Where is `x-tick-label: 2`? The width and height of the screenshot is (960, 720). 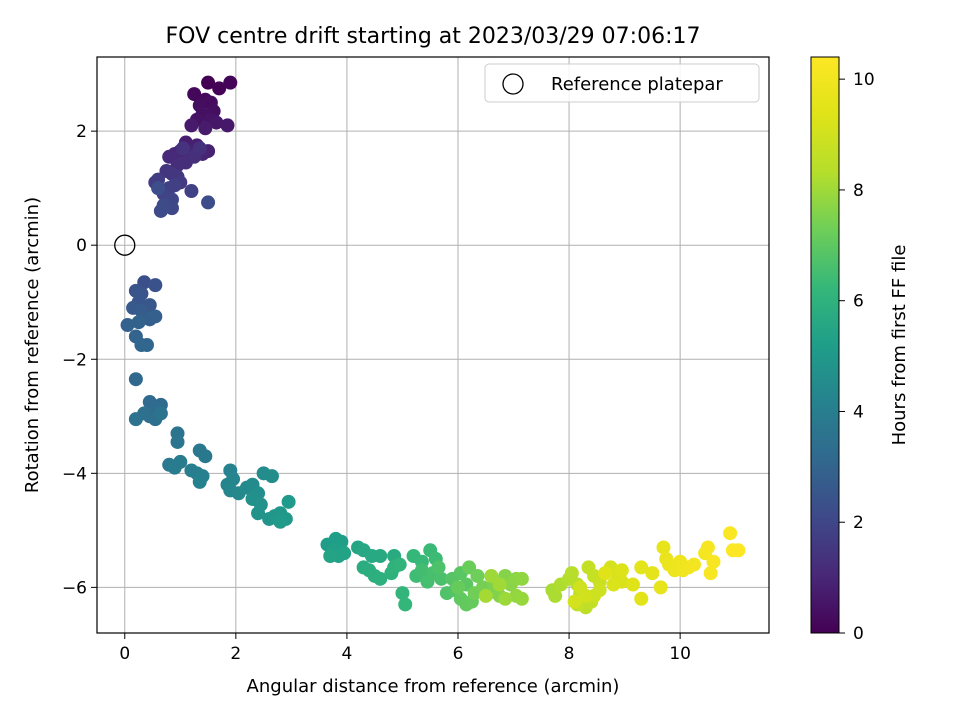
x-tick-label: 2 is located at coordinates (235, 654).